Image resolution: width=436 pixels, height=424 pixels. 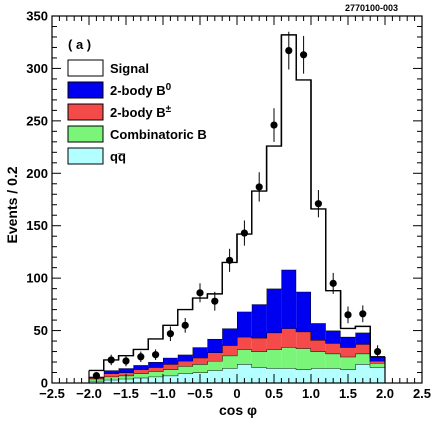 I want to click on x-axis-title: cos φ, so click(x=238, y=410).